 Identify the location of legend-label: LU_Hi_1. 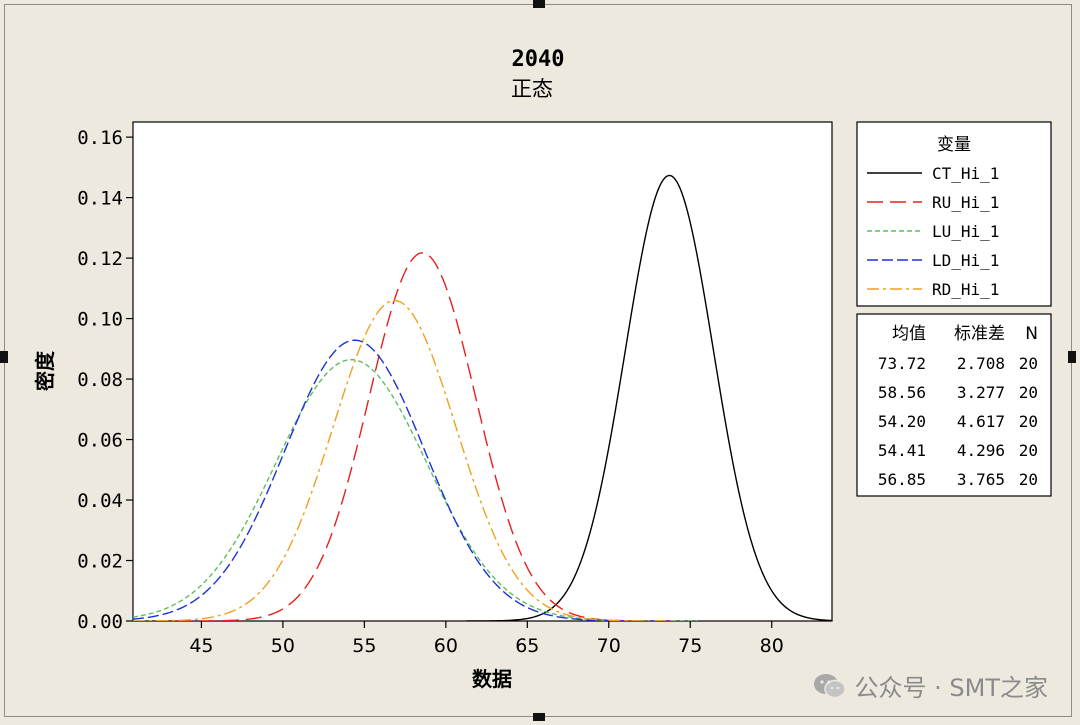
(965, 231).